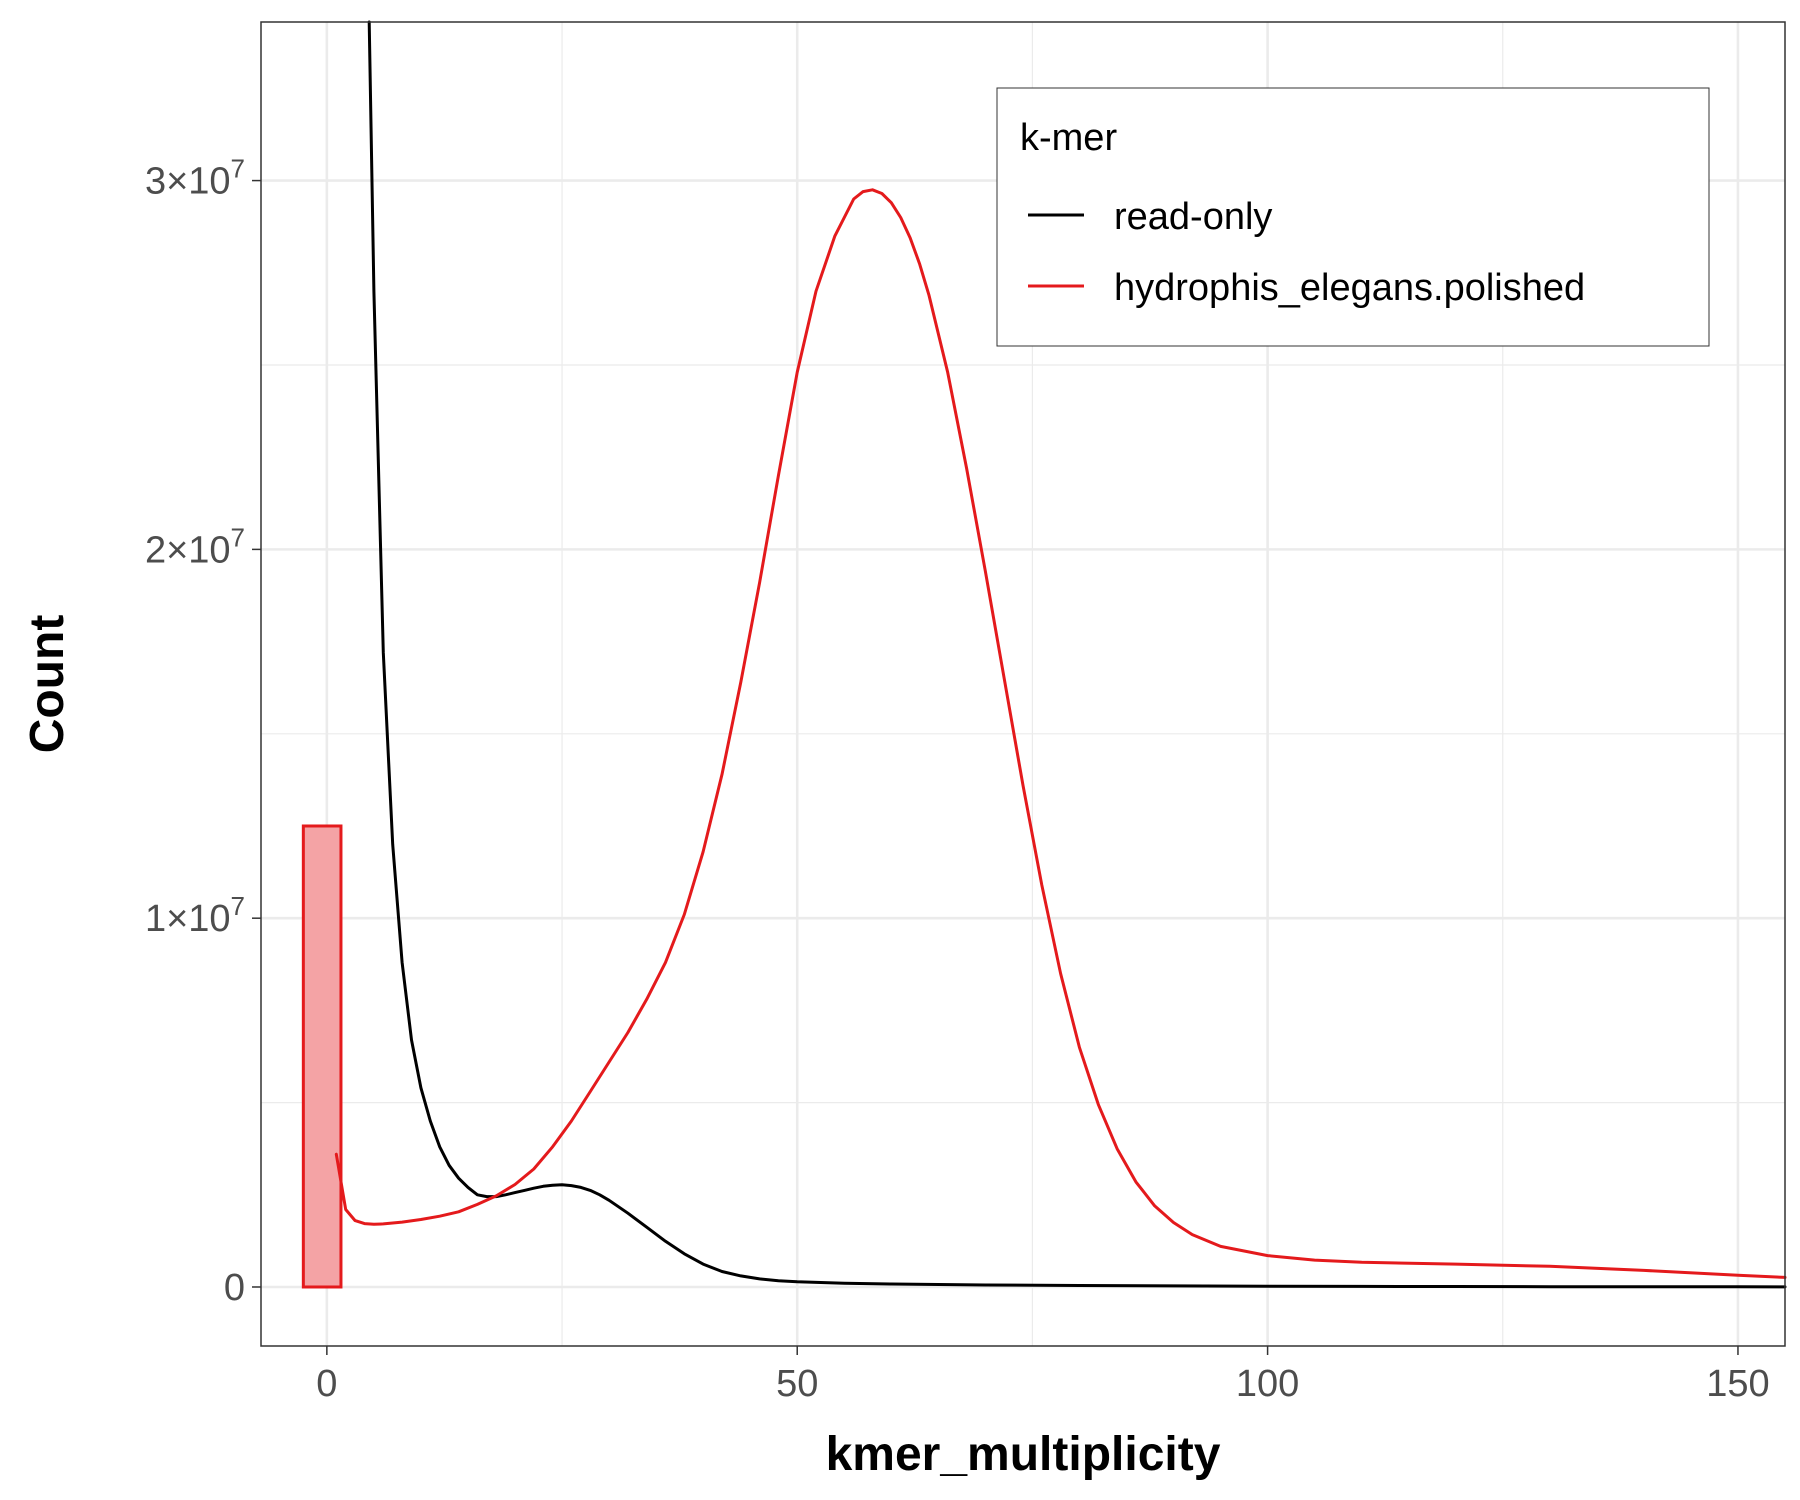 The width and height of the screenshot is (1800, 1500). Describe the element at coordinates (195, 546) in the screenshot. I see `y-tick-label: 2×10⁷` at that location.